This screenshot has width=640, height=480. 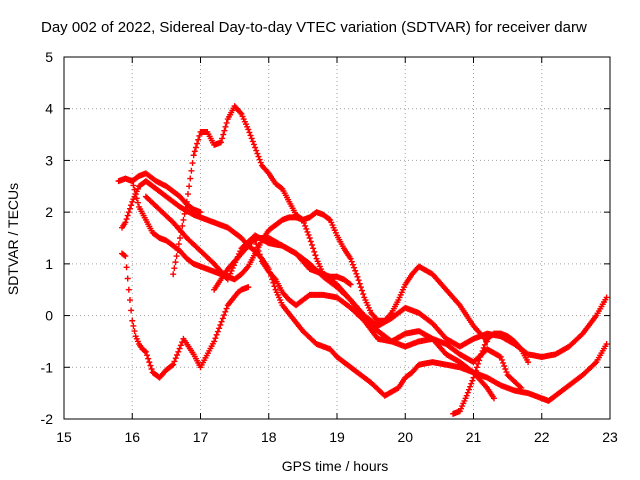 I want to click on x-tick-label: 16, so click(x=132, y=437).